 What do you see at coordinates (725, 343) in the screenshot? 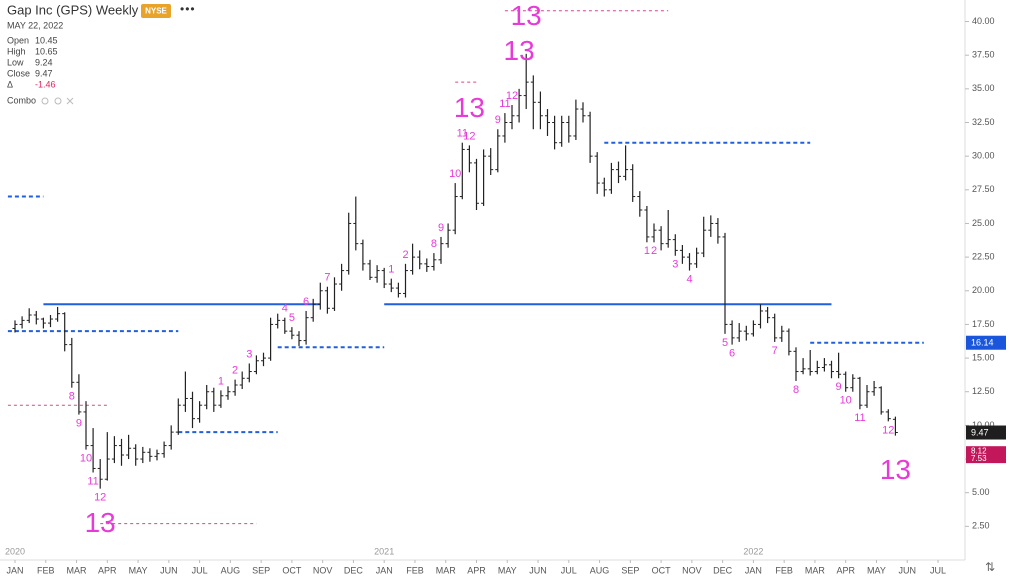
I see `count-label: 5` at bounding box center [725, 343].